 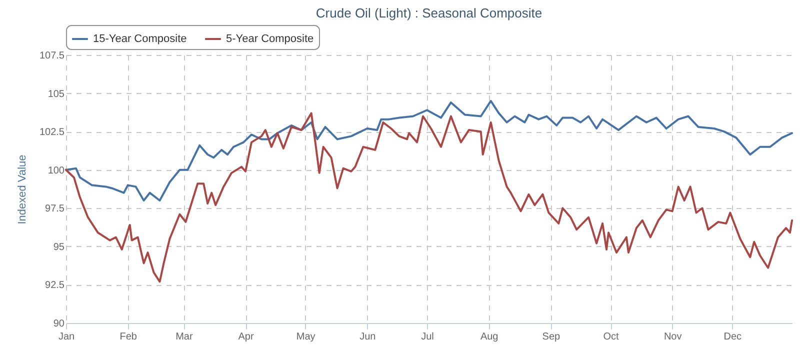 I want to click on y-tick-label: 102.5, so click(x=52, y=132).